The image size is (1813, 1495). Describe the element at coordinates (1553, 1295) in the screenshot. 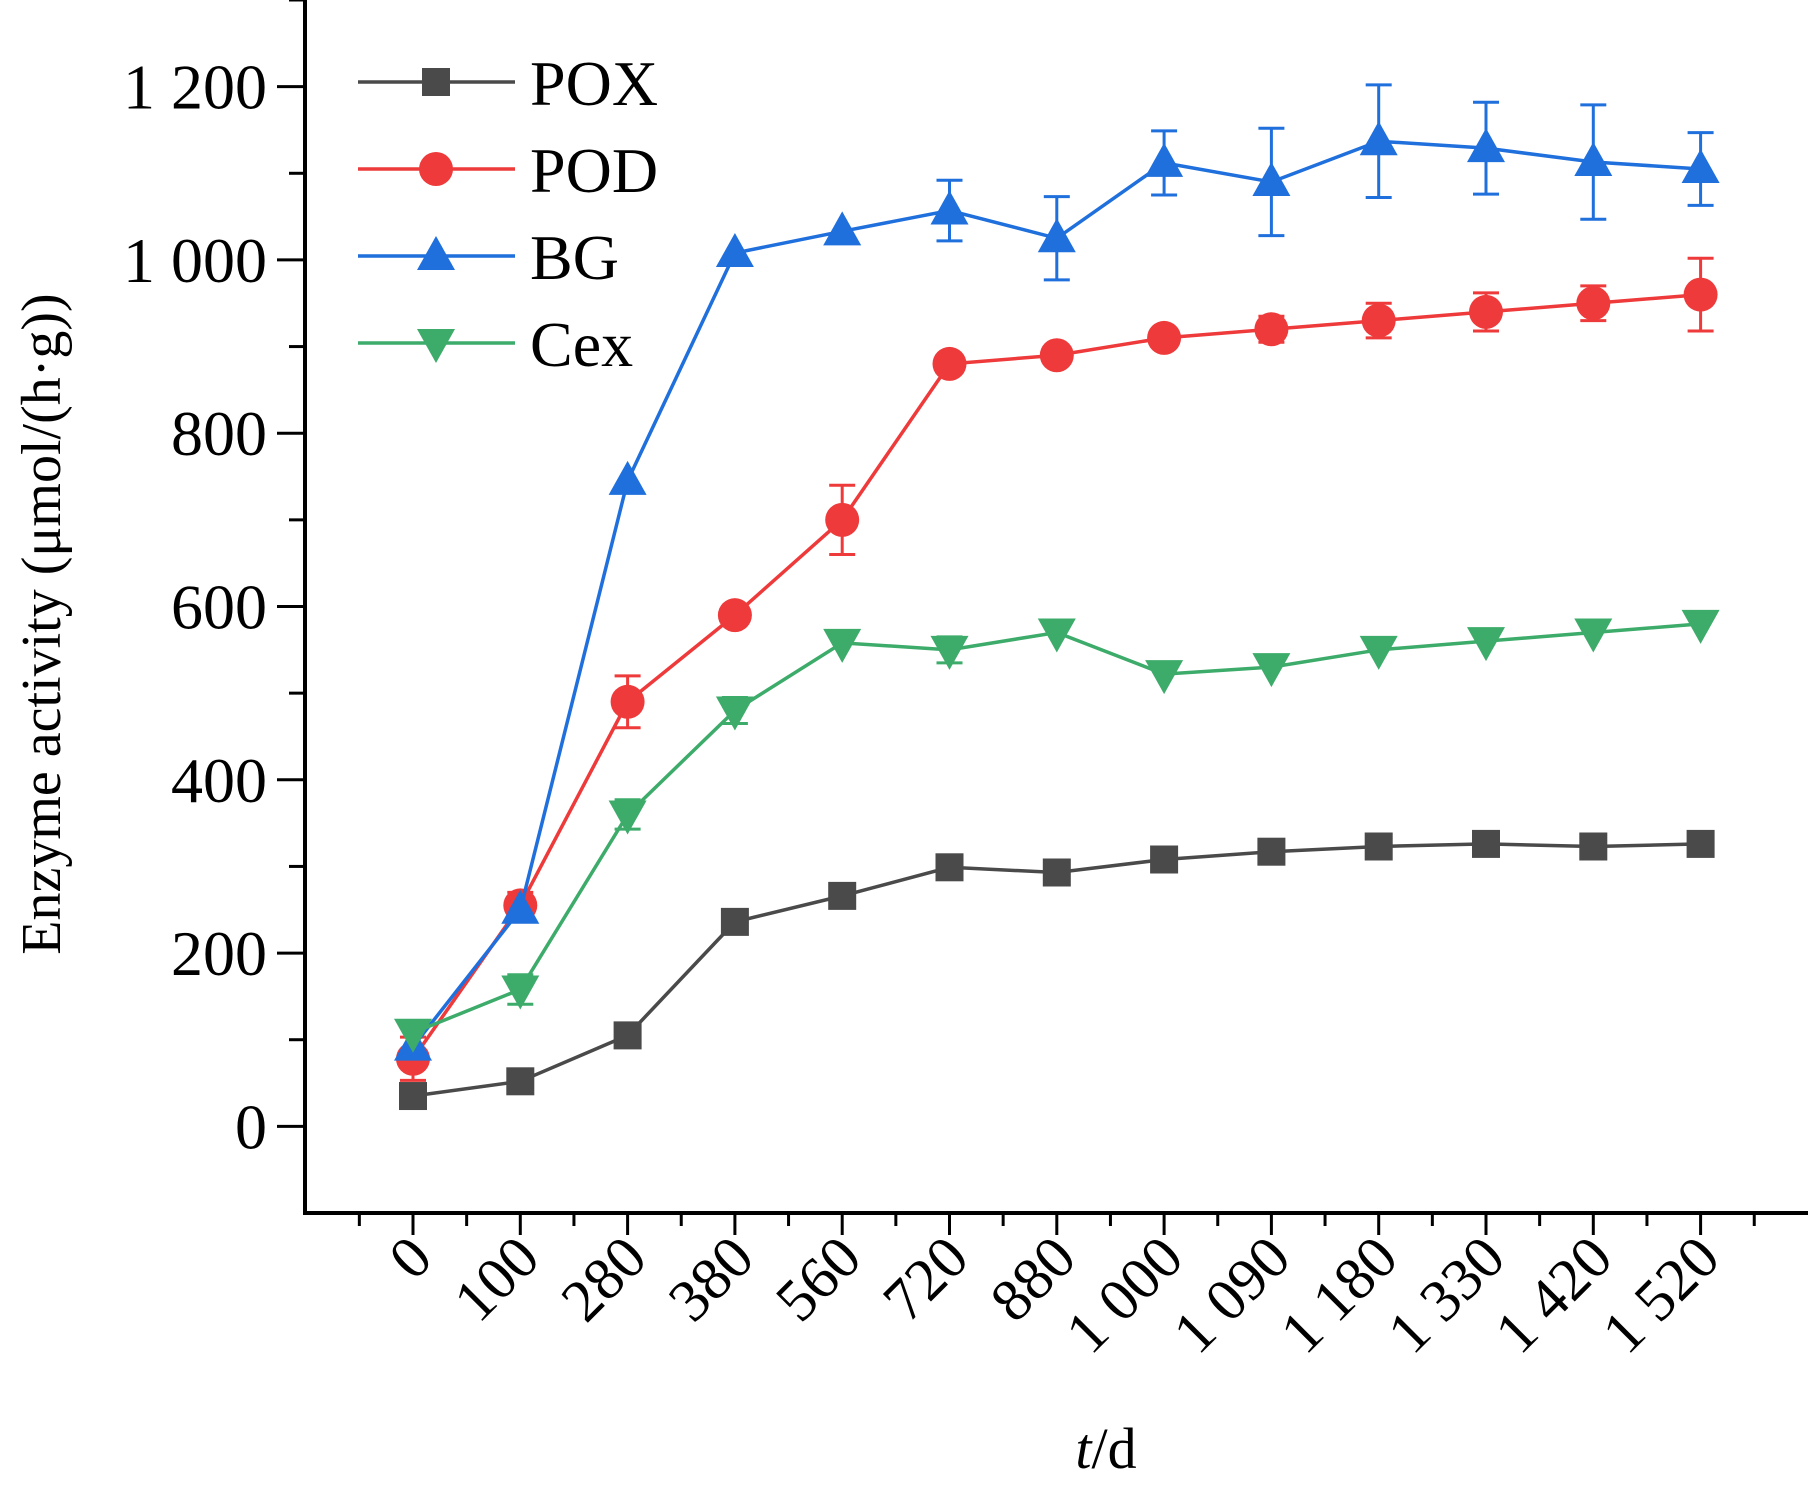

I see `x-tick-label: 1 420` at that location.